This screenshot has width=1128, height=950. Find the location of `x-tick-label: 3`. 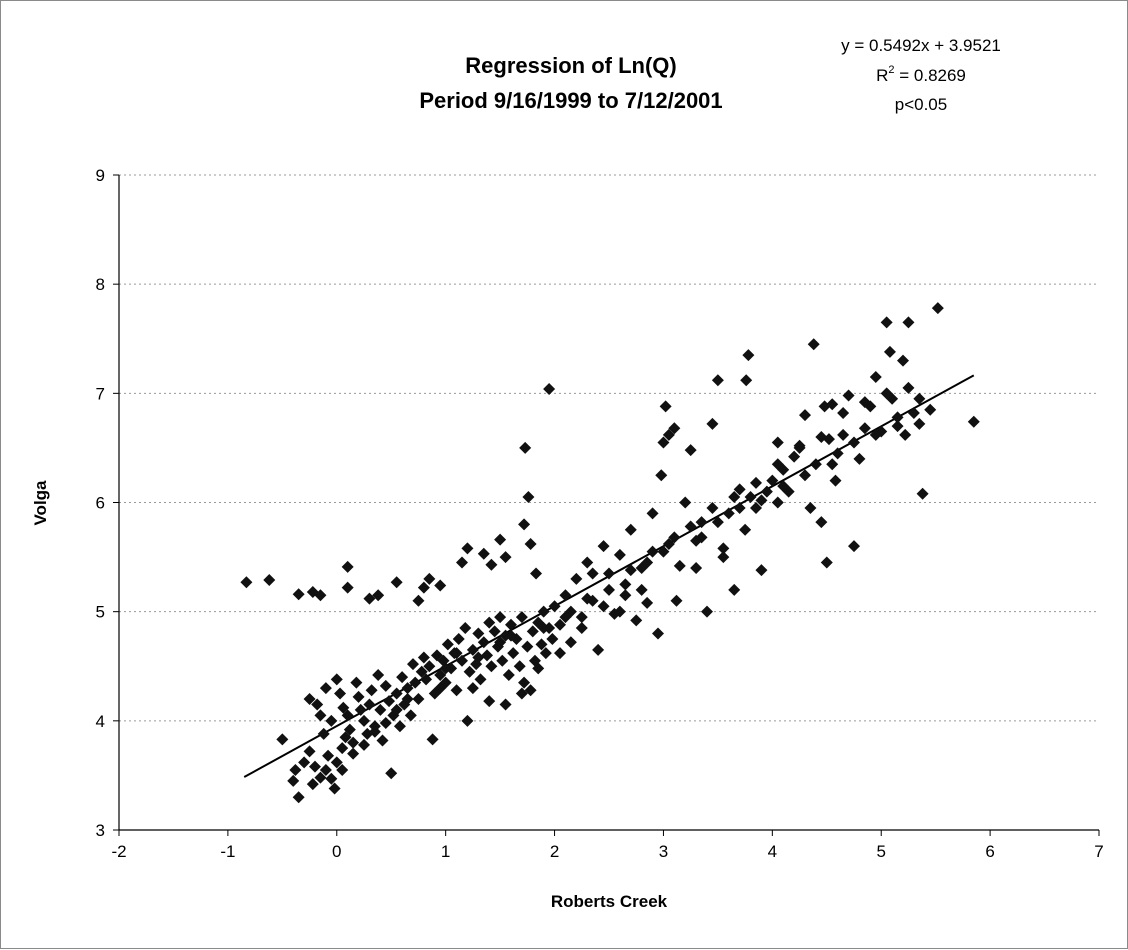

x-tick-label: 3 is located at coordinates (663, 851).